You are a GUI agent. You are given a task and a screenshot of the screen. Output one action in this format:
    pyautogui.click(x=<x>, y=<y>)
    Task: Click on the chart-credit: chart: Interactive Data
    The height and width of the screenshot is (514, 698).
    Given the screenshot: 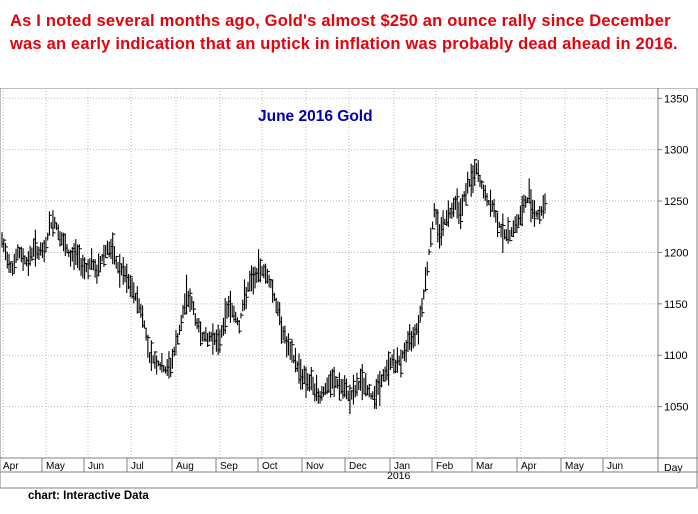 What is the action you would take?
    pyautogui.click(x=88, y=496)
    